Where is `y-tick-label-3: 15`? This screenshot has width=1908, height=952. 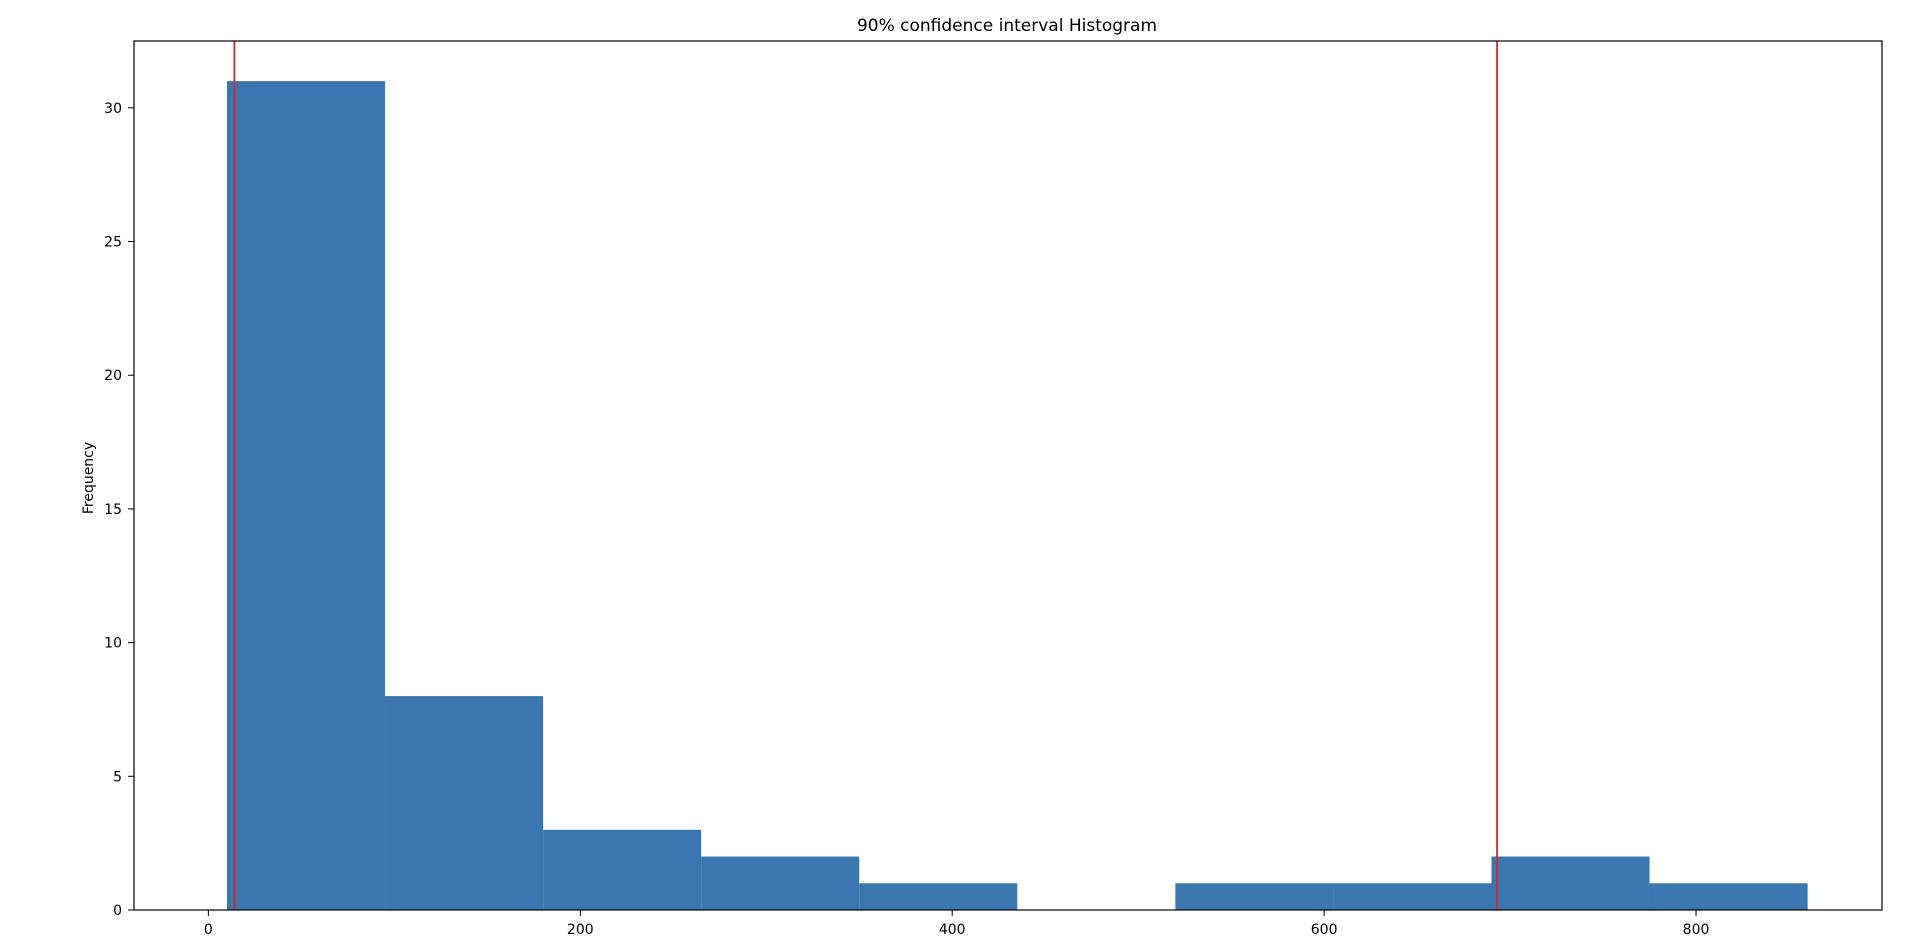
y-tick-label-3: 15 is located at coordinates (113, 510).